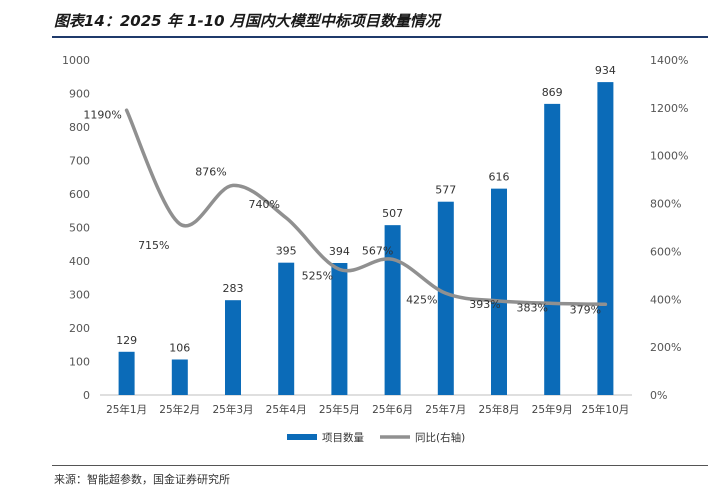 The height and width of the screenshot is (487, 711). I want to click on line-value-label: 525%, so click(317, 275).